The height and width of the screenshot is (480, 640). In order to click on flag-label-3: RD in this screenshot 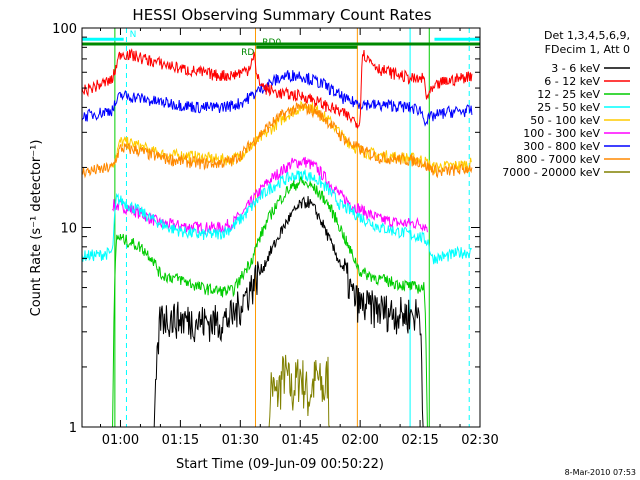, I will do `click(247, 53)`.